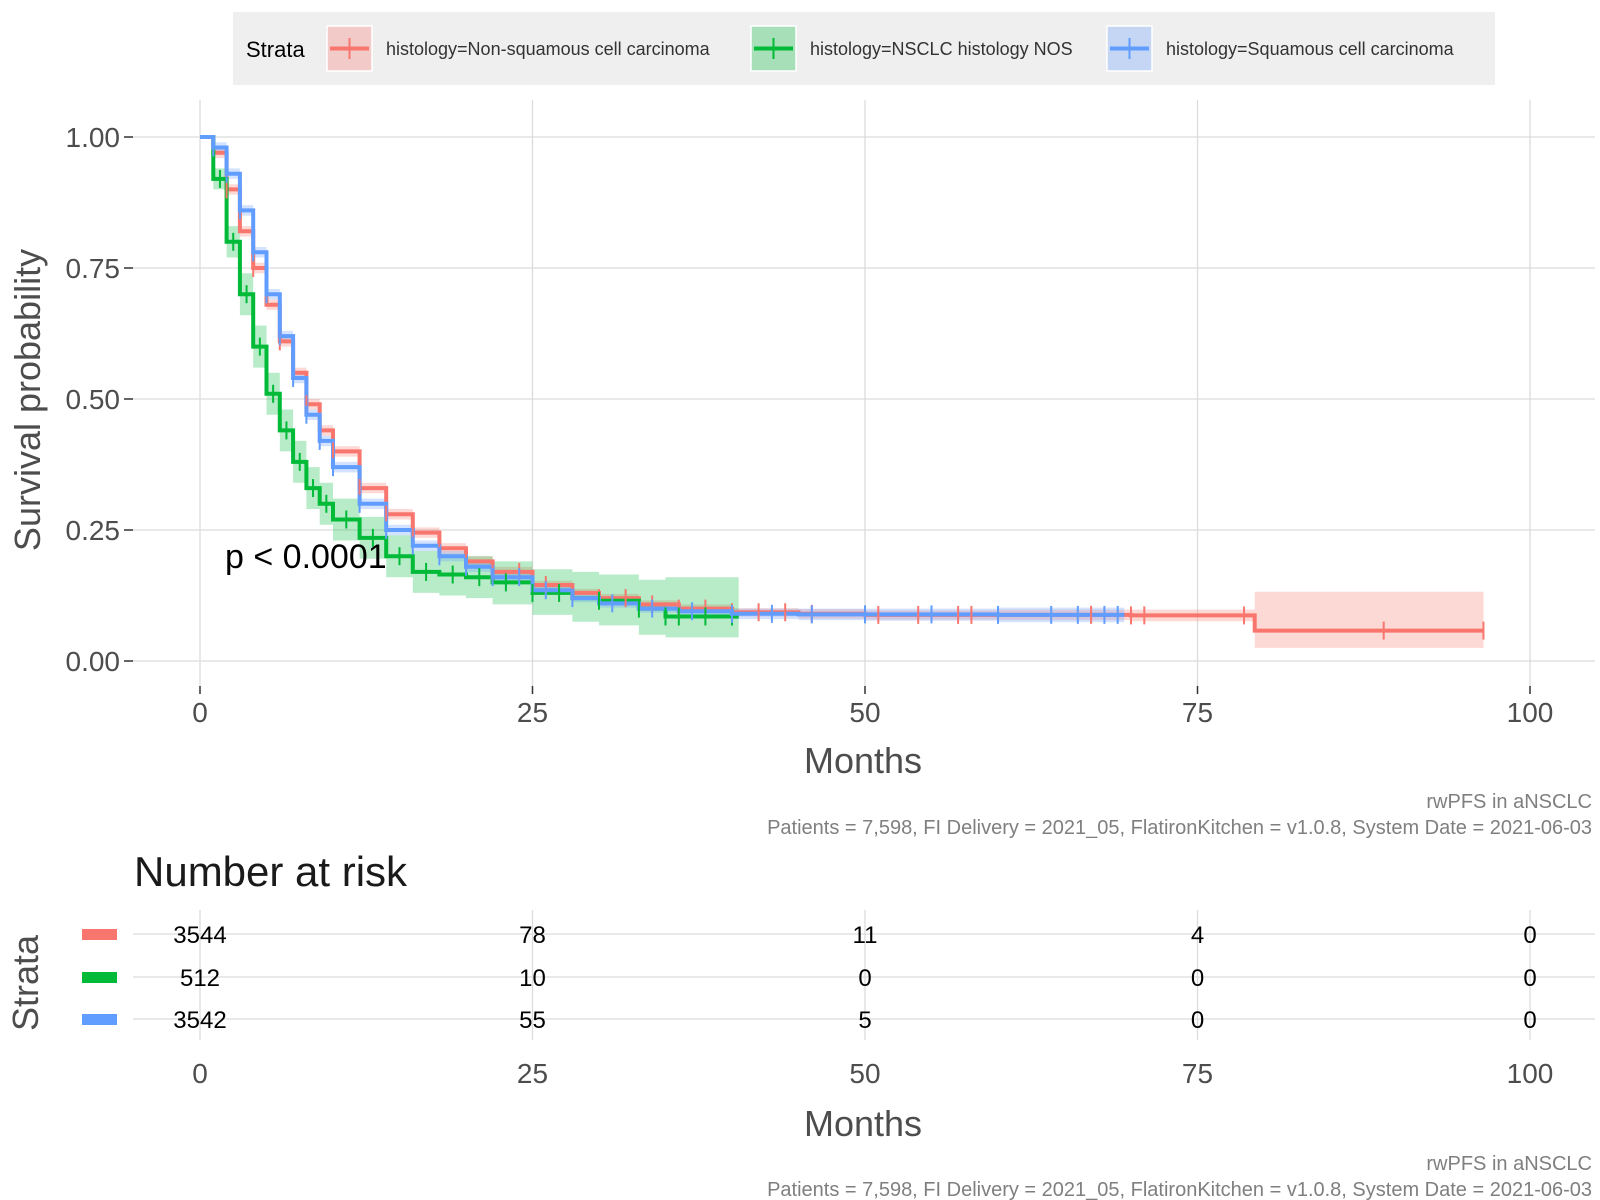 The image size is (1600, 1200). What do you see at coordinates (99, 934) in the screenshot?
I see `risk-key-non-squamous` at bounding box center [99, 934].